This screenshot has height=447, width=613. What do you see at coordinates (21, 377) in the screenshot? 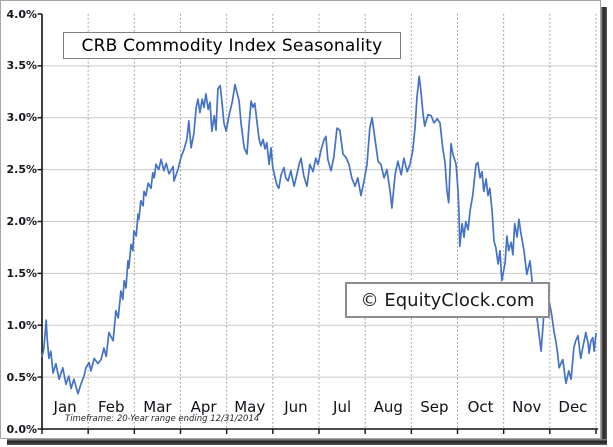
I see `y-axis-label: 0.5%` at bounding box center [21, 377].